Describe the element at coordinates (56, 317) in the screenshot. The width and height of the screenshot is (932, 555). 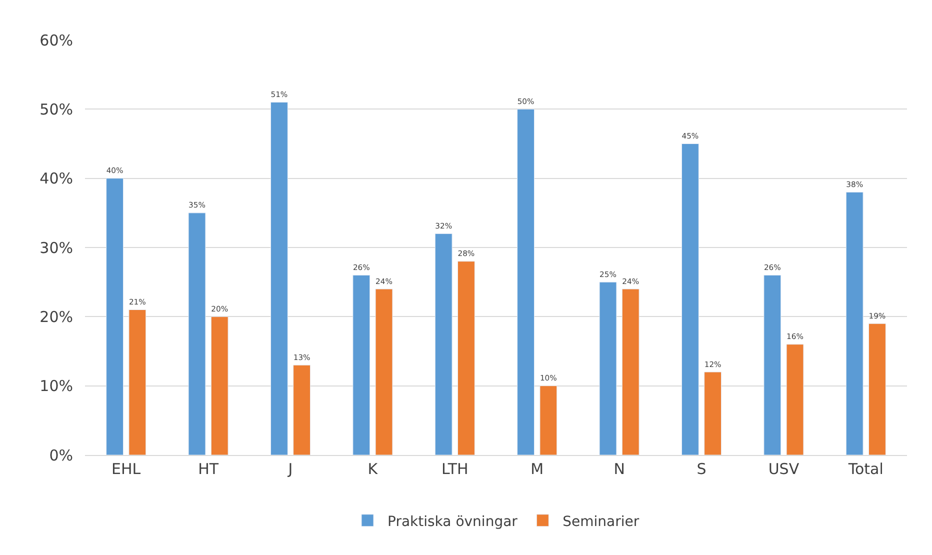
I see `y-tick-label: 20%` at that location.